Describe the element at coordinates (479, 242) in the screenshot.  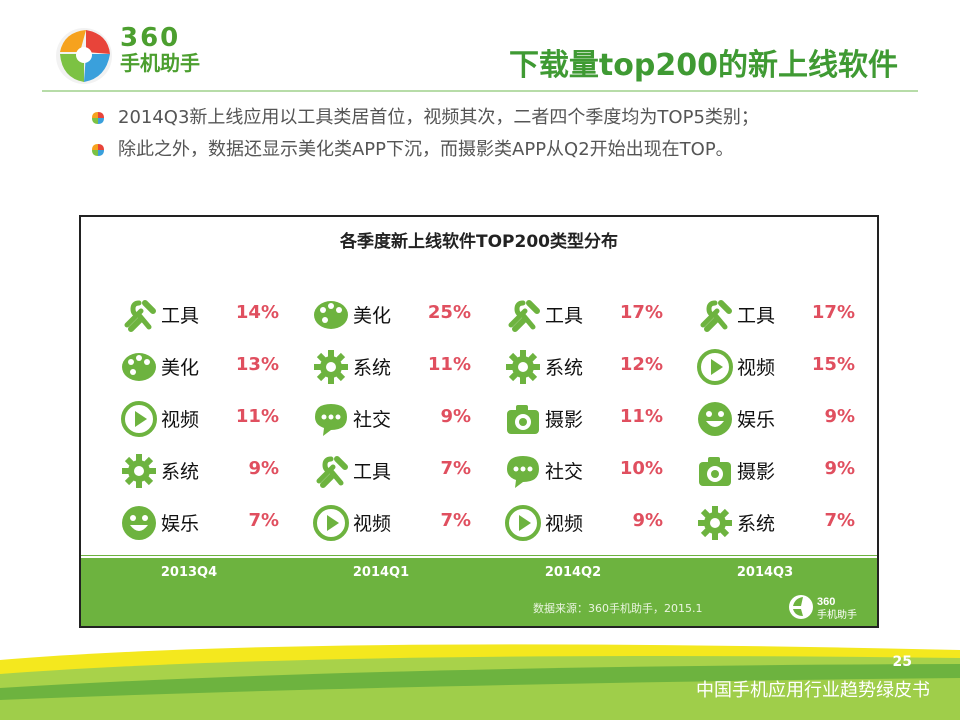
I see `chart-title: 各季度新上线软件TOP200类型分布` at that location.